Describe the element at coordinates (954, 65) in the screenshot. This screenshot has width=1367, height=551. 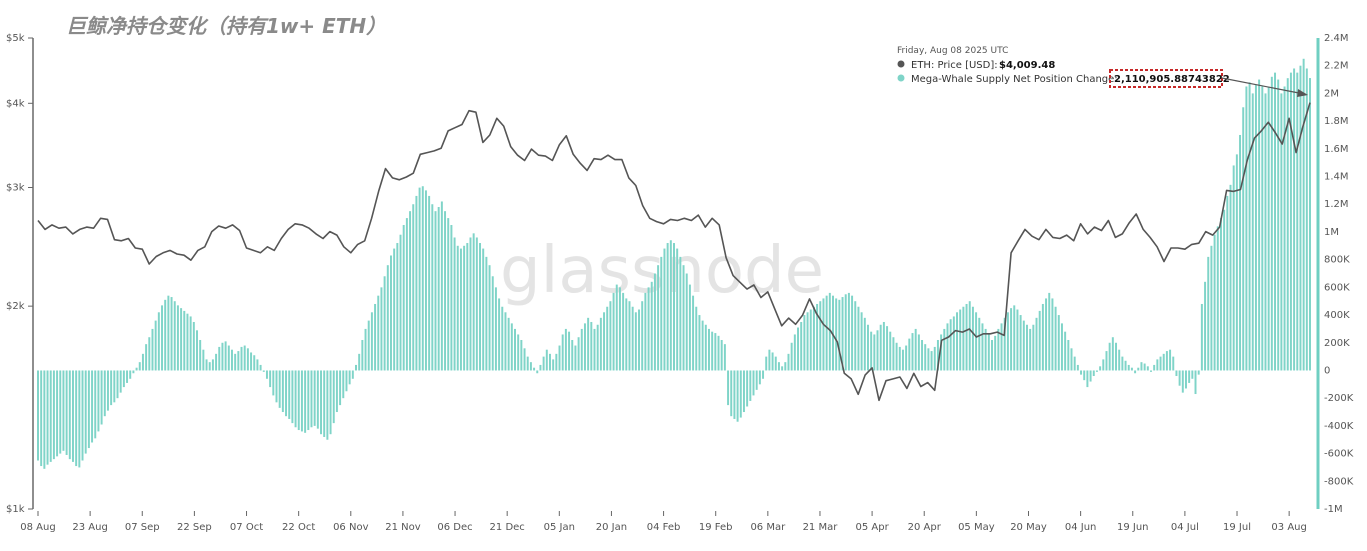
I see `tooltip-price-label: ETH: Price [USD]:` at that location.